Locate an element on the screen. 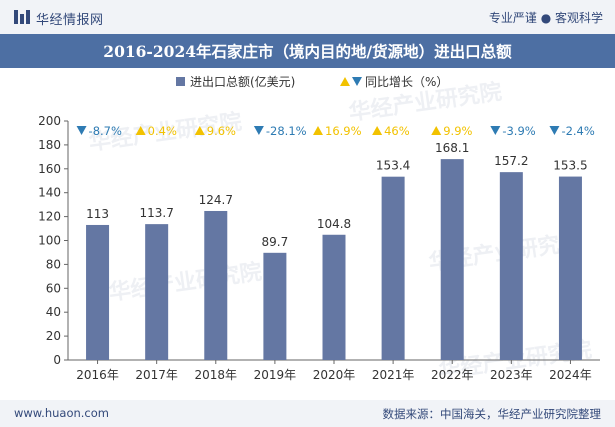 This screenshot has height=427, width=615. growth-label: 9.9% is located at coordinates (457, 131).